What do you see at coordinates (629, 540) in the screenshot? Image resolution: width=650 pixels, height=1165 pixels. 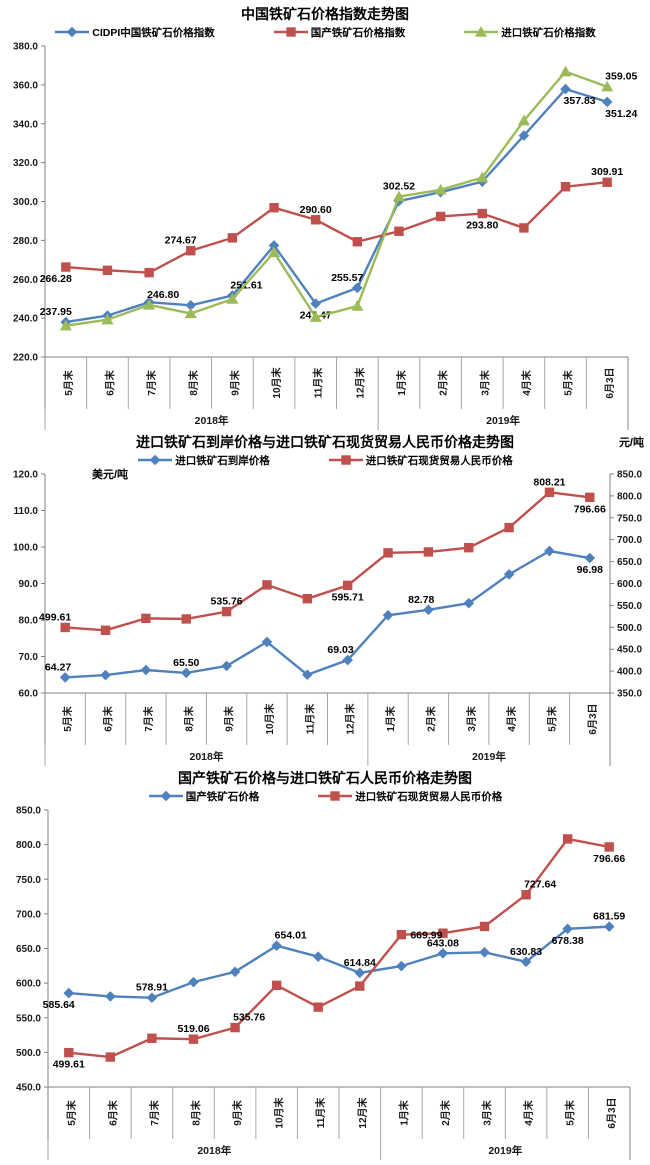 I see `svg-text: 700.0` at bounding box center [629, 540].